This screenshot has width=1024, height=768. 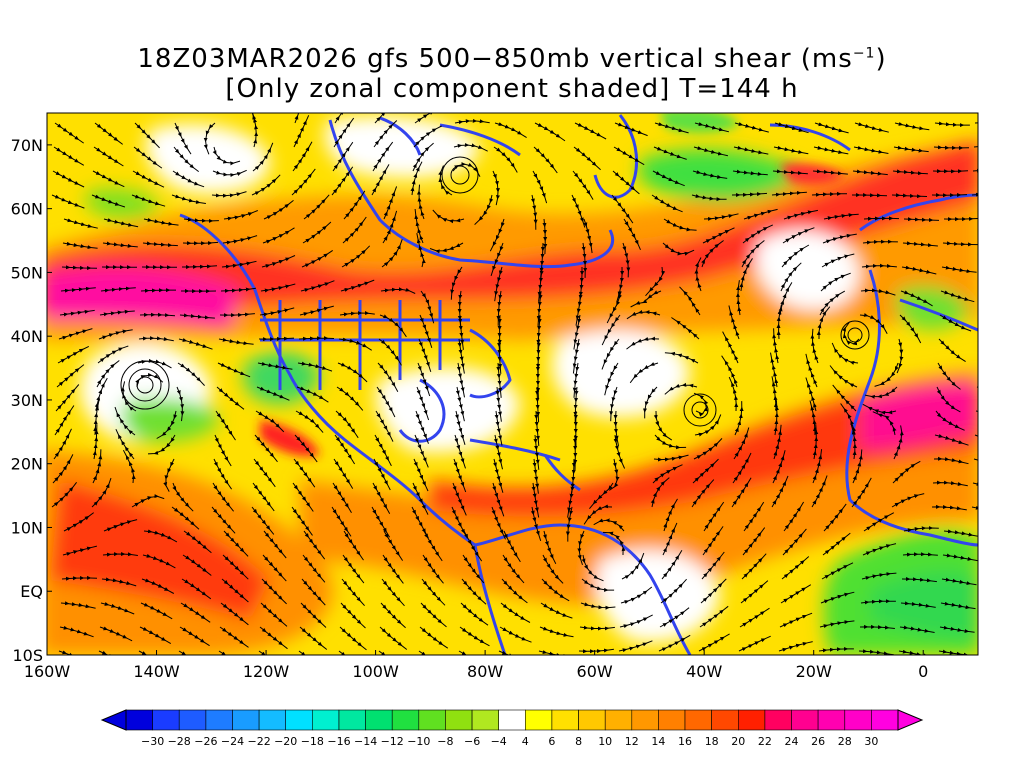 What do you see at coordinates (923, 671) in the screenshot?
I see `lon-label: 0` at bounding box center [923, 671].